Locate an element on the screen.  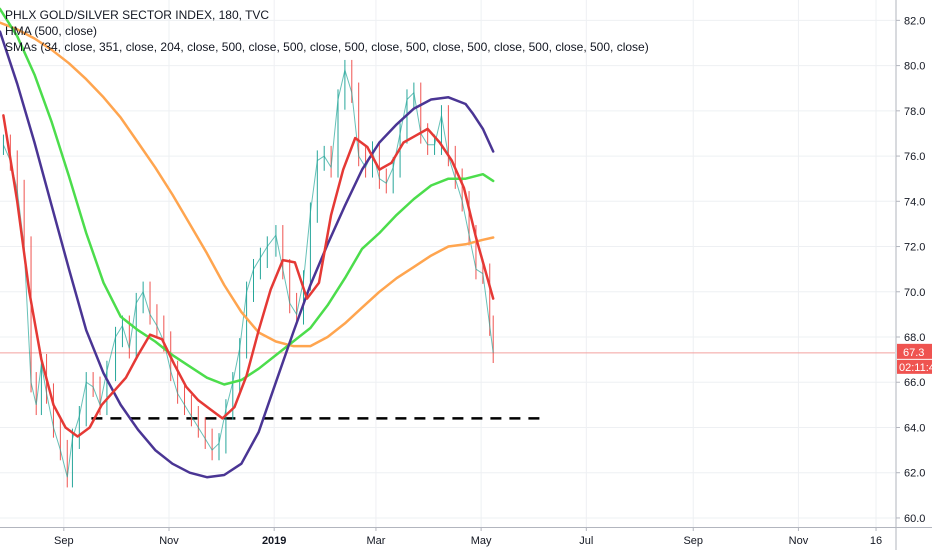
y-tick-label: 76.0 is located at coordinates (914, 157).